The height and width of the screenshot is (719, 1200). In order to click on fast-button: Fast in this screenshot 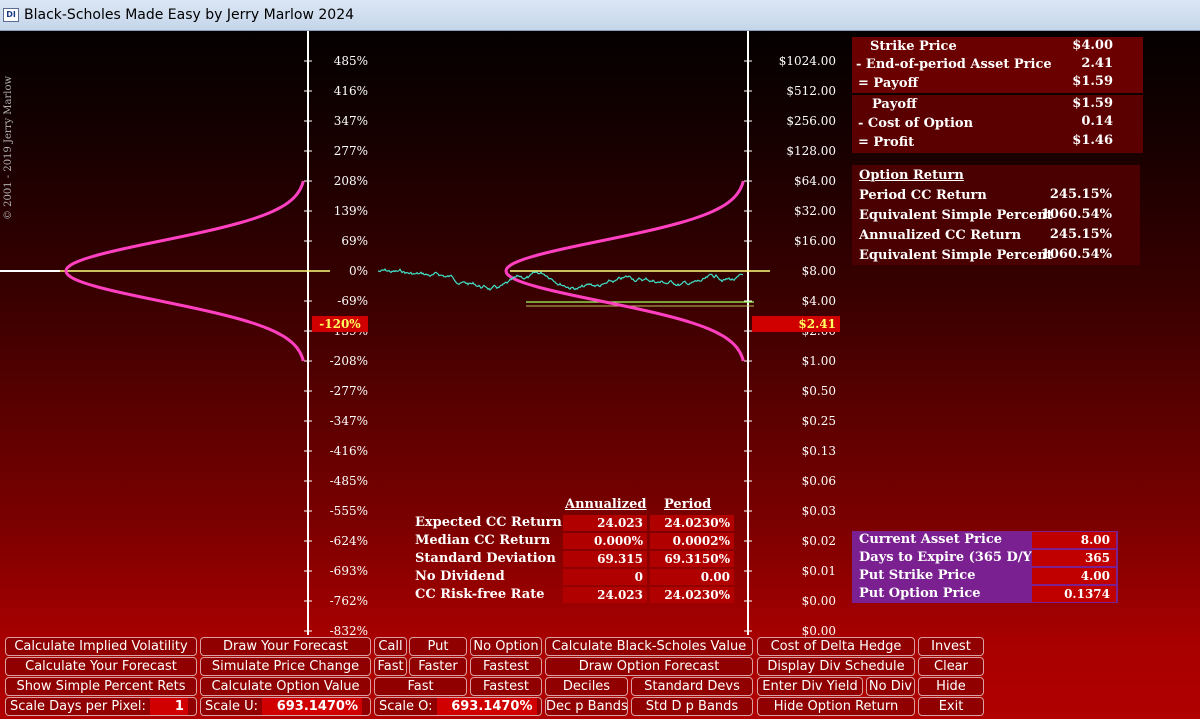, I will do `click(390, 666)`.